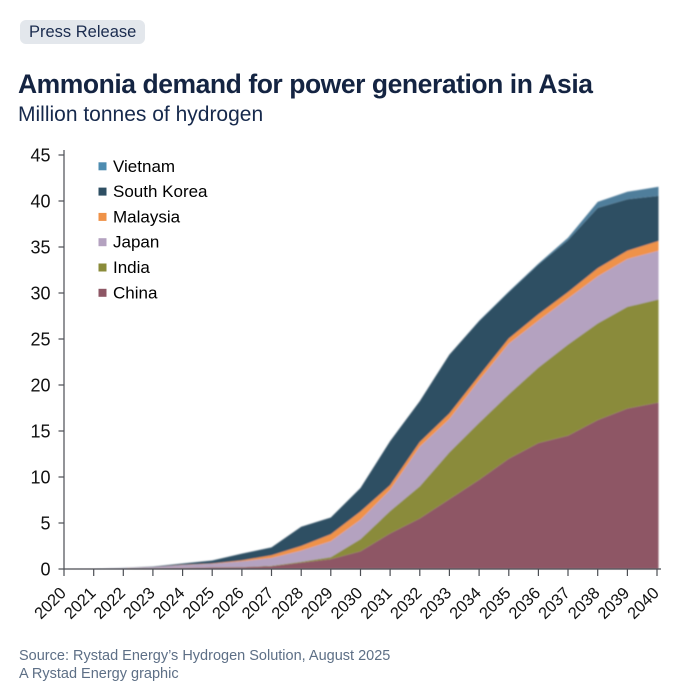 The height and width of the screenshot is (697, 700). I want to click on svg-text: 2029, so click(317, 603).